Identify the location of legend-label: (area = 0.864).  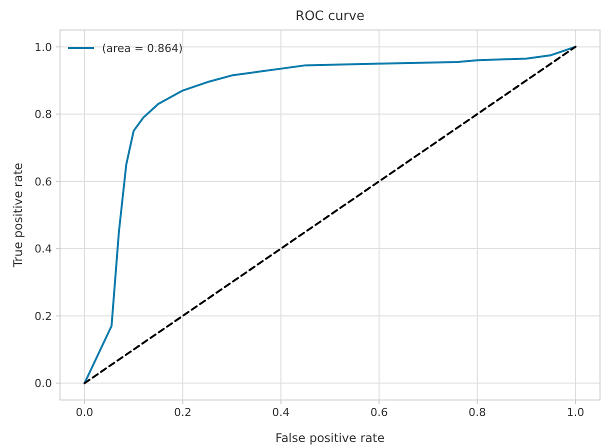
(142, 48).